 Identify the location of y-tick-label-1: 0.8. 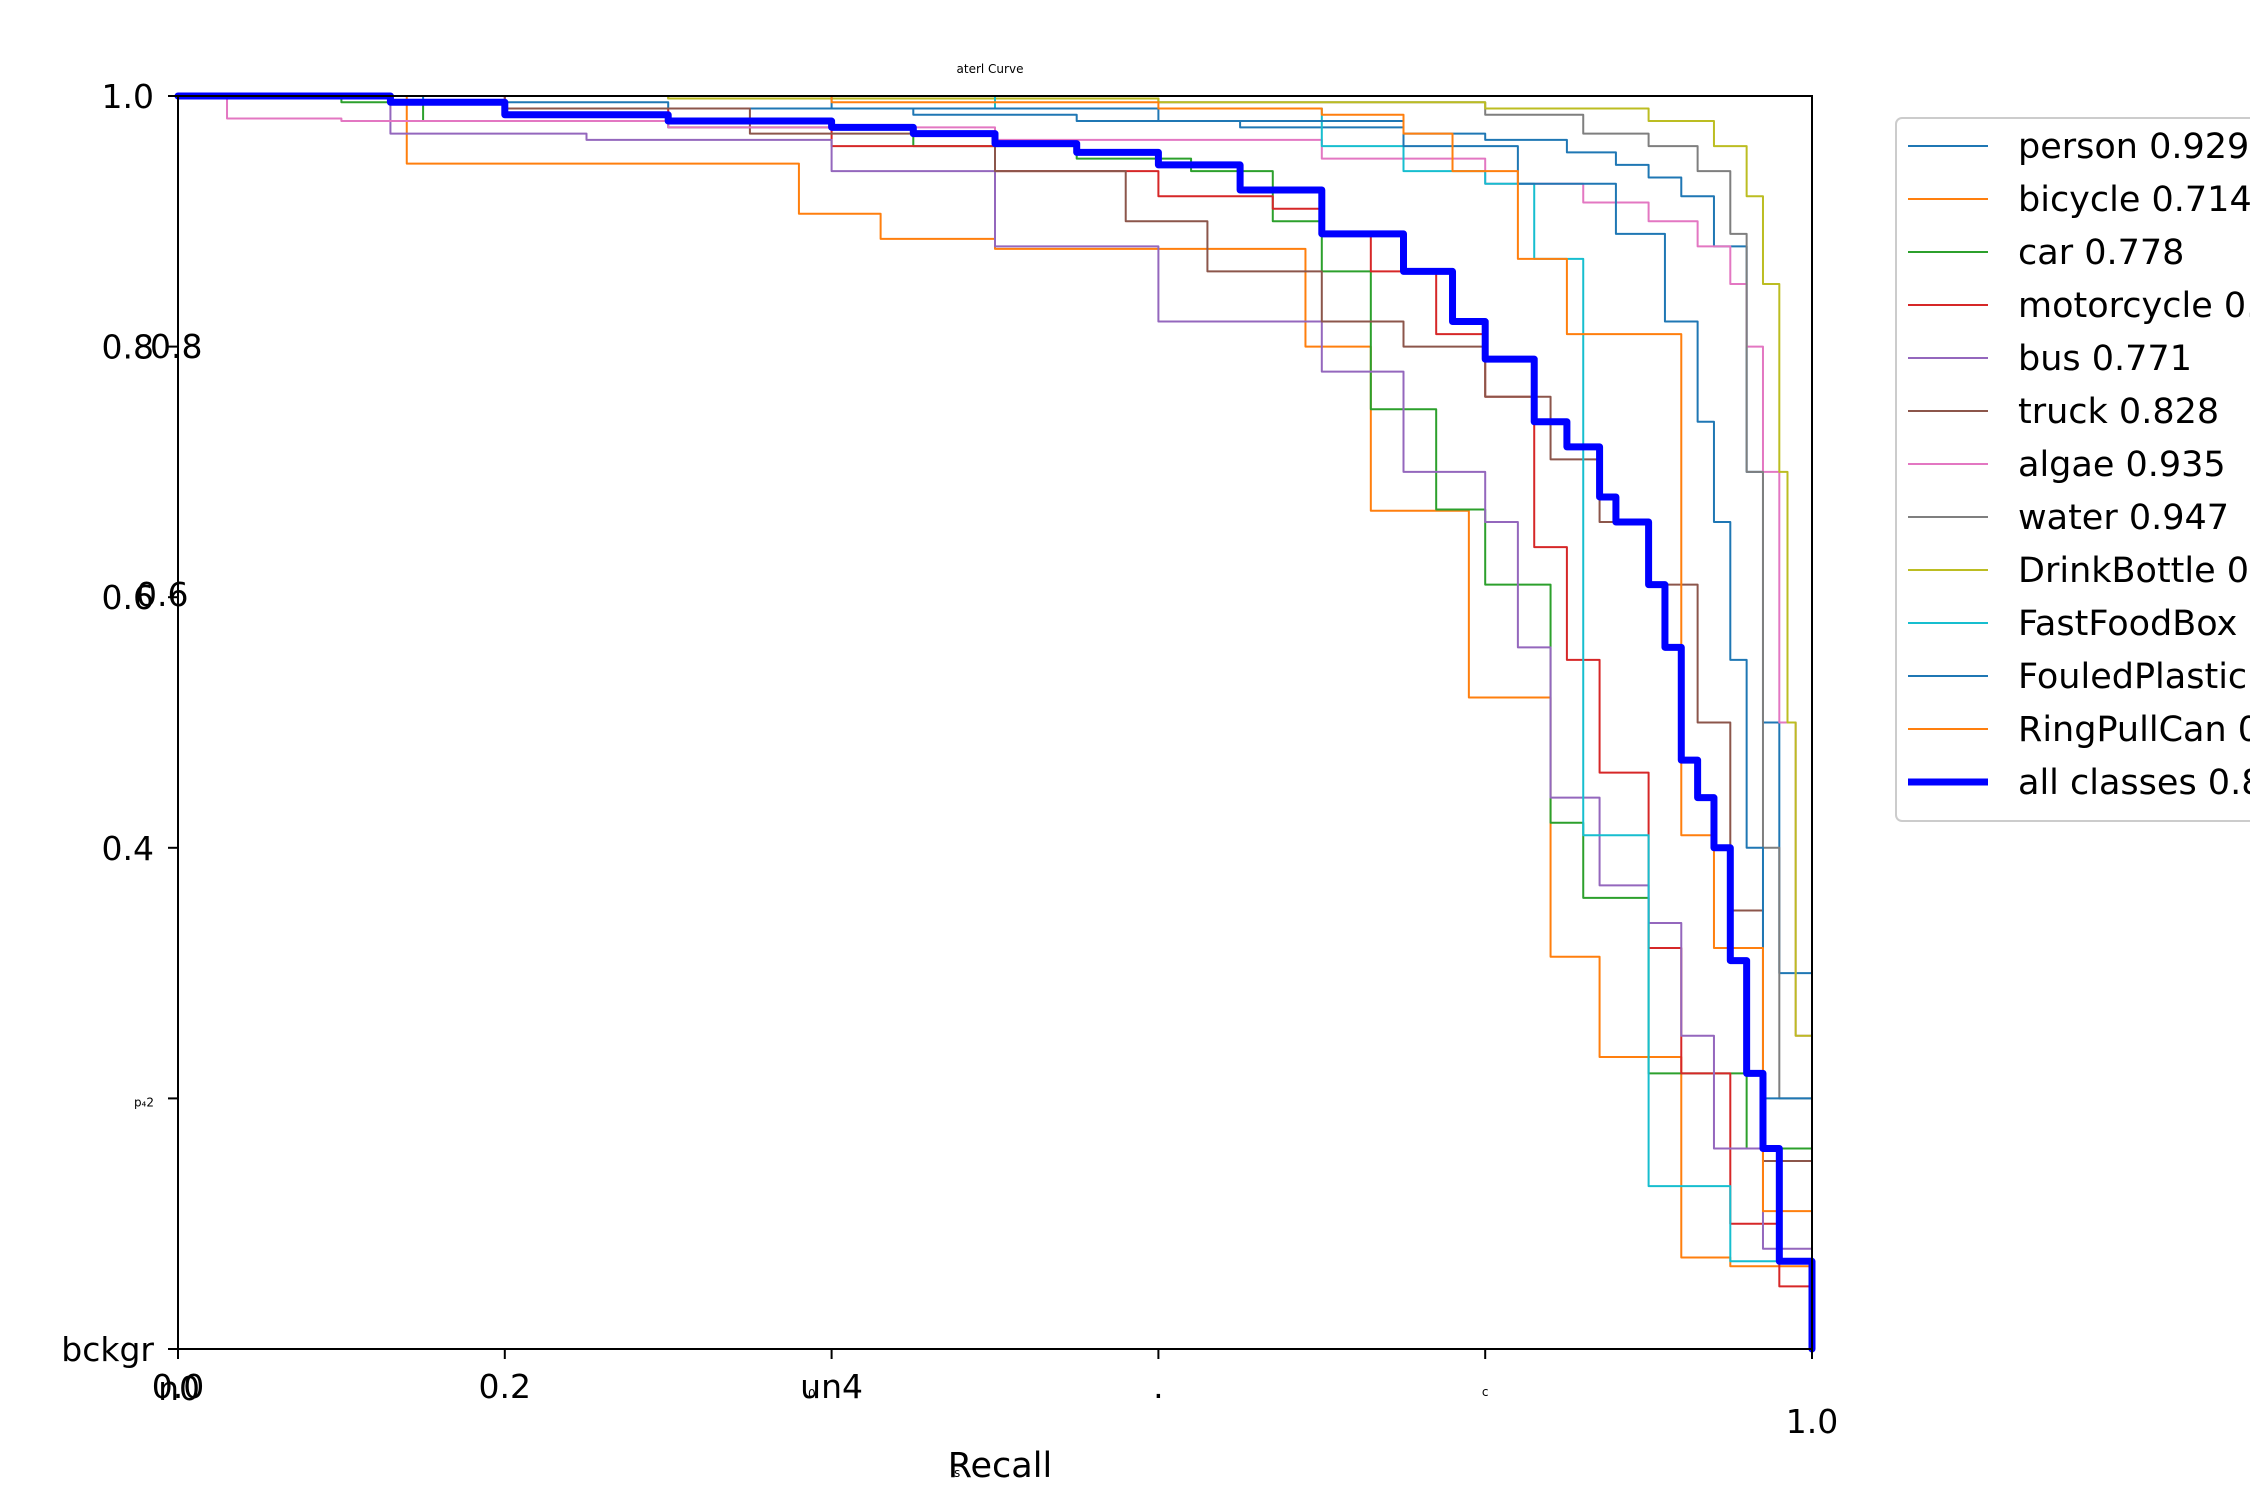
(128, 347).